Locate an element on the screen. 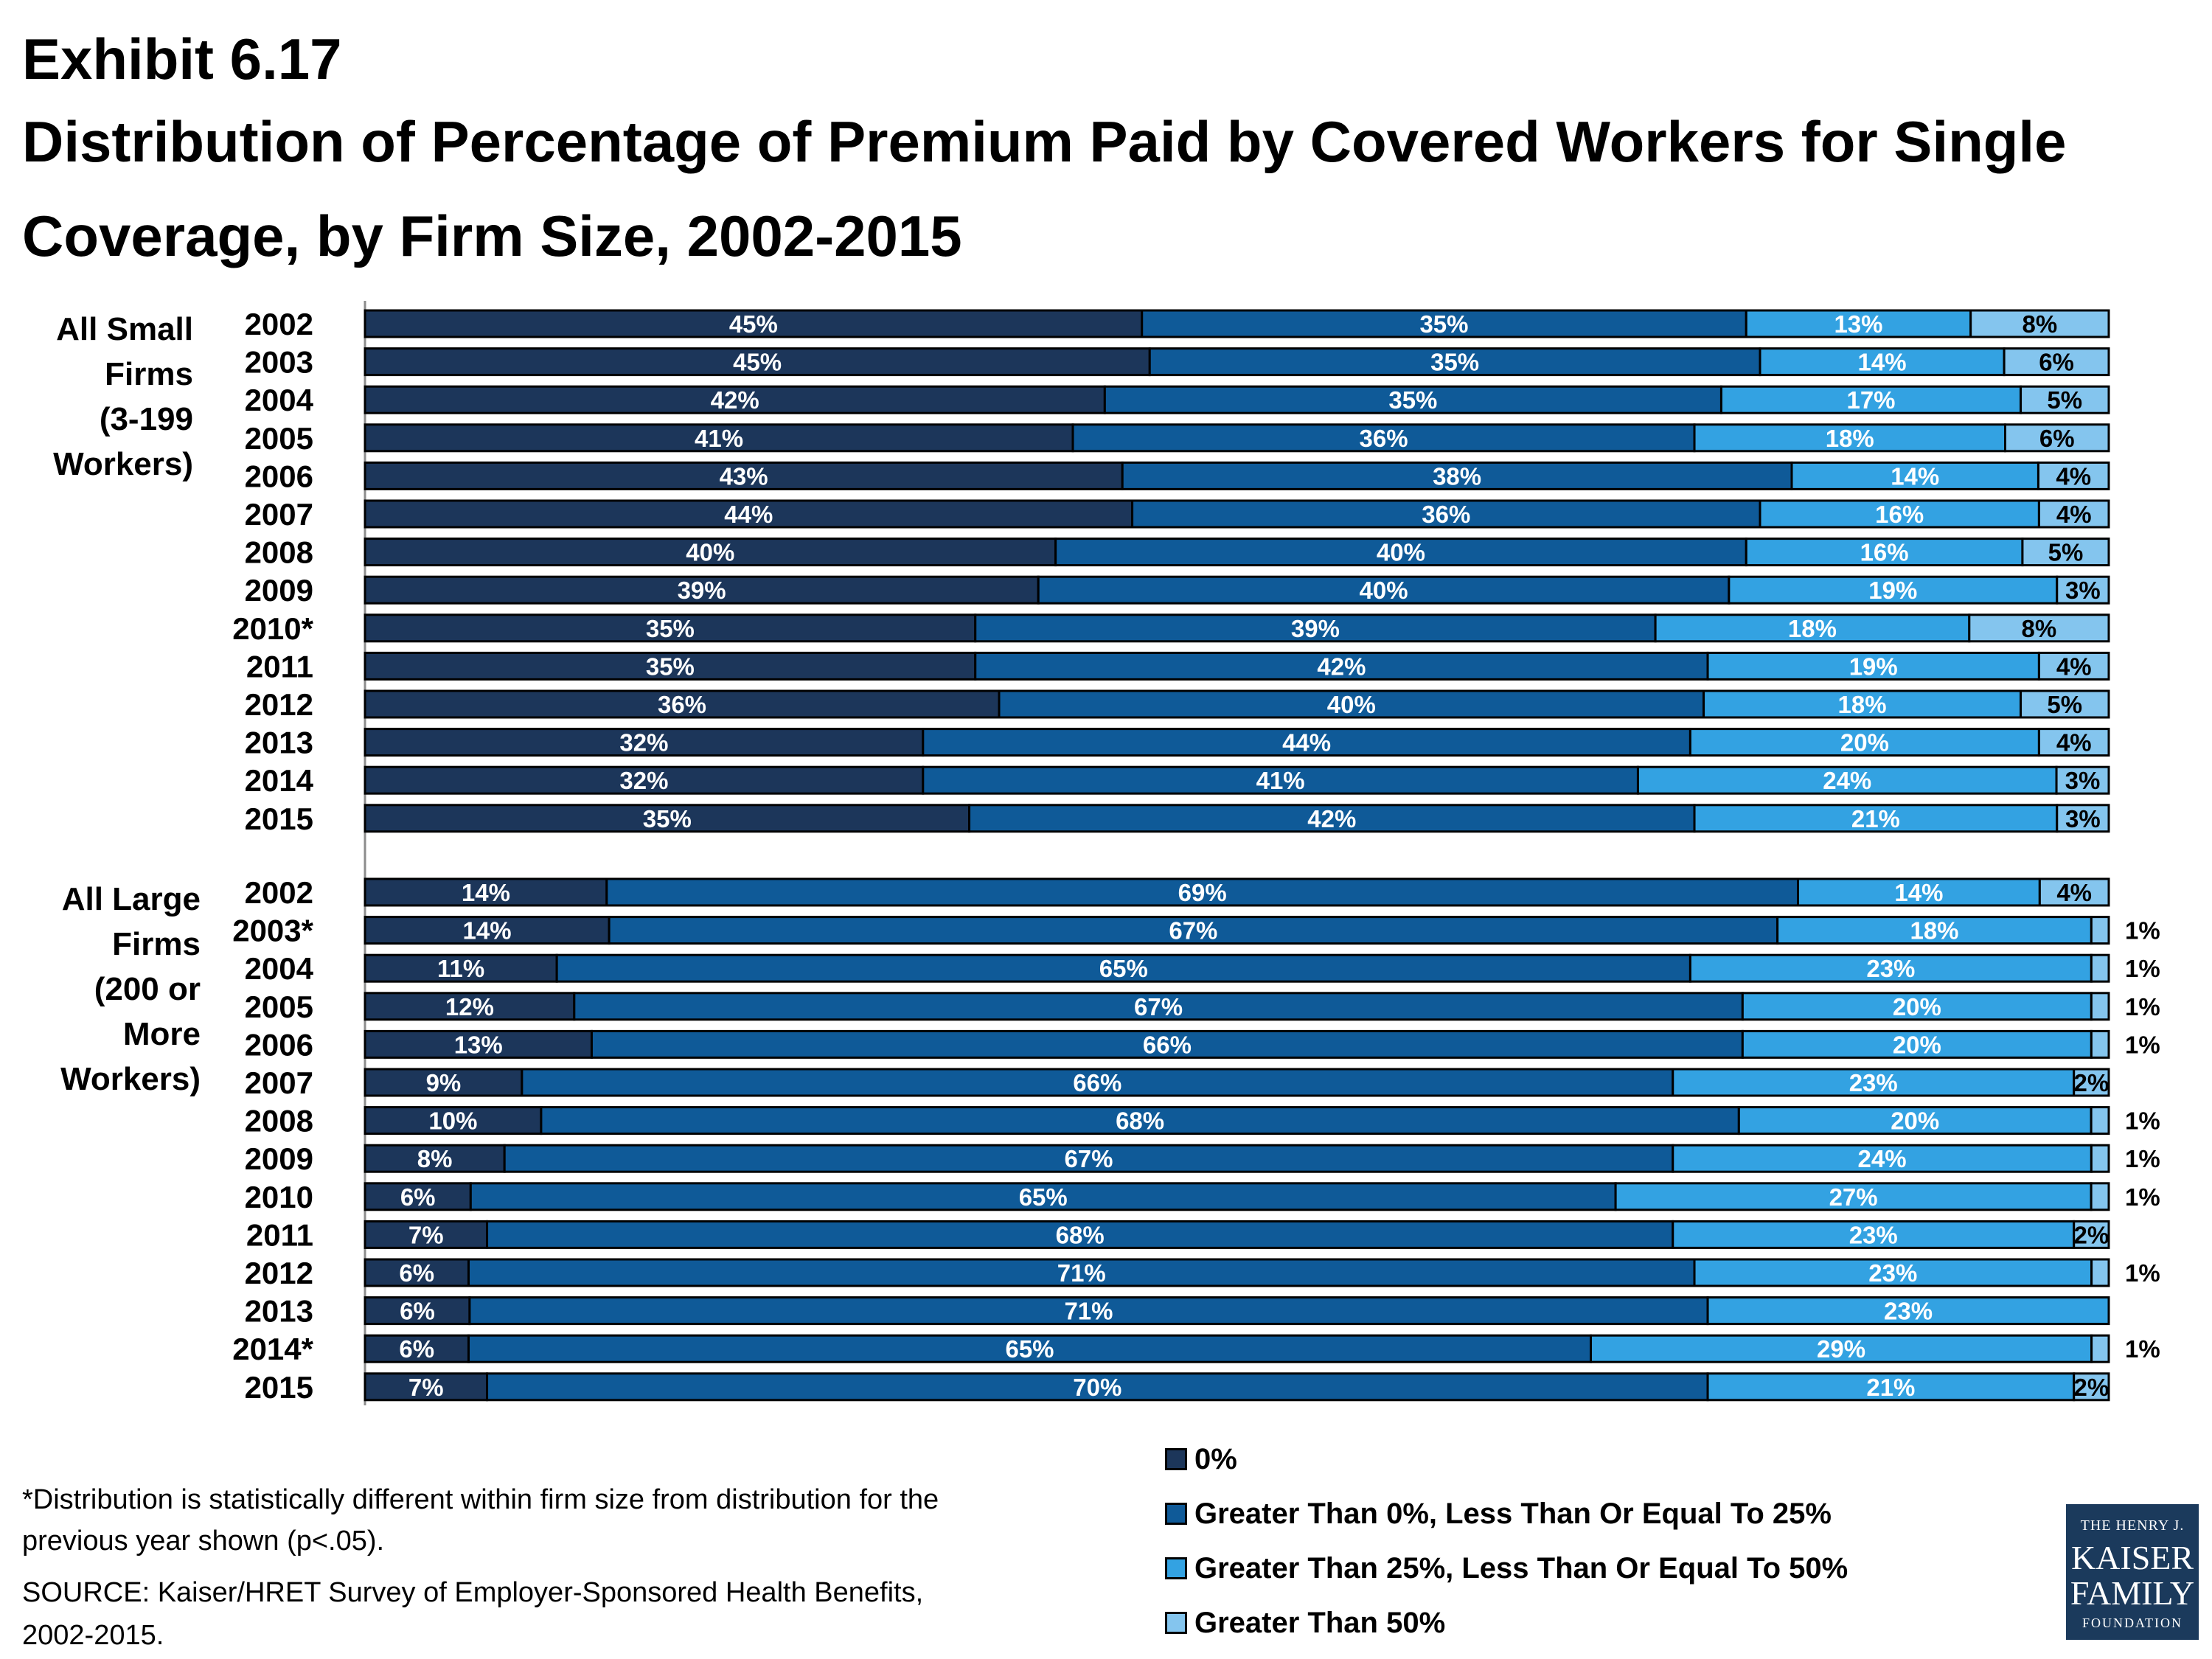 This screenshot has height=1659, width=2212. year-label: 2015 is located at coordinates (279, 818).